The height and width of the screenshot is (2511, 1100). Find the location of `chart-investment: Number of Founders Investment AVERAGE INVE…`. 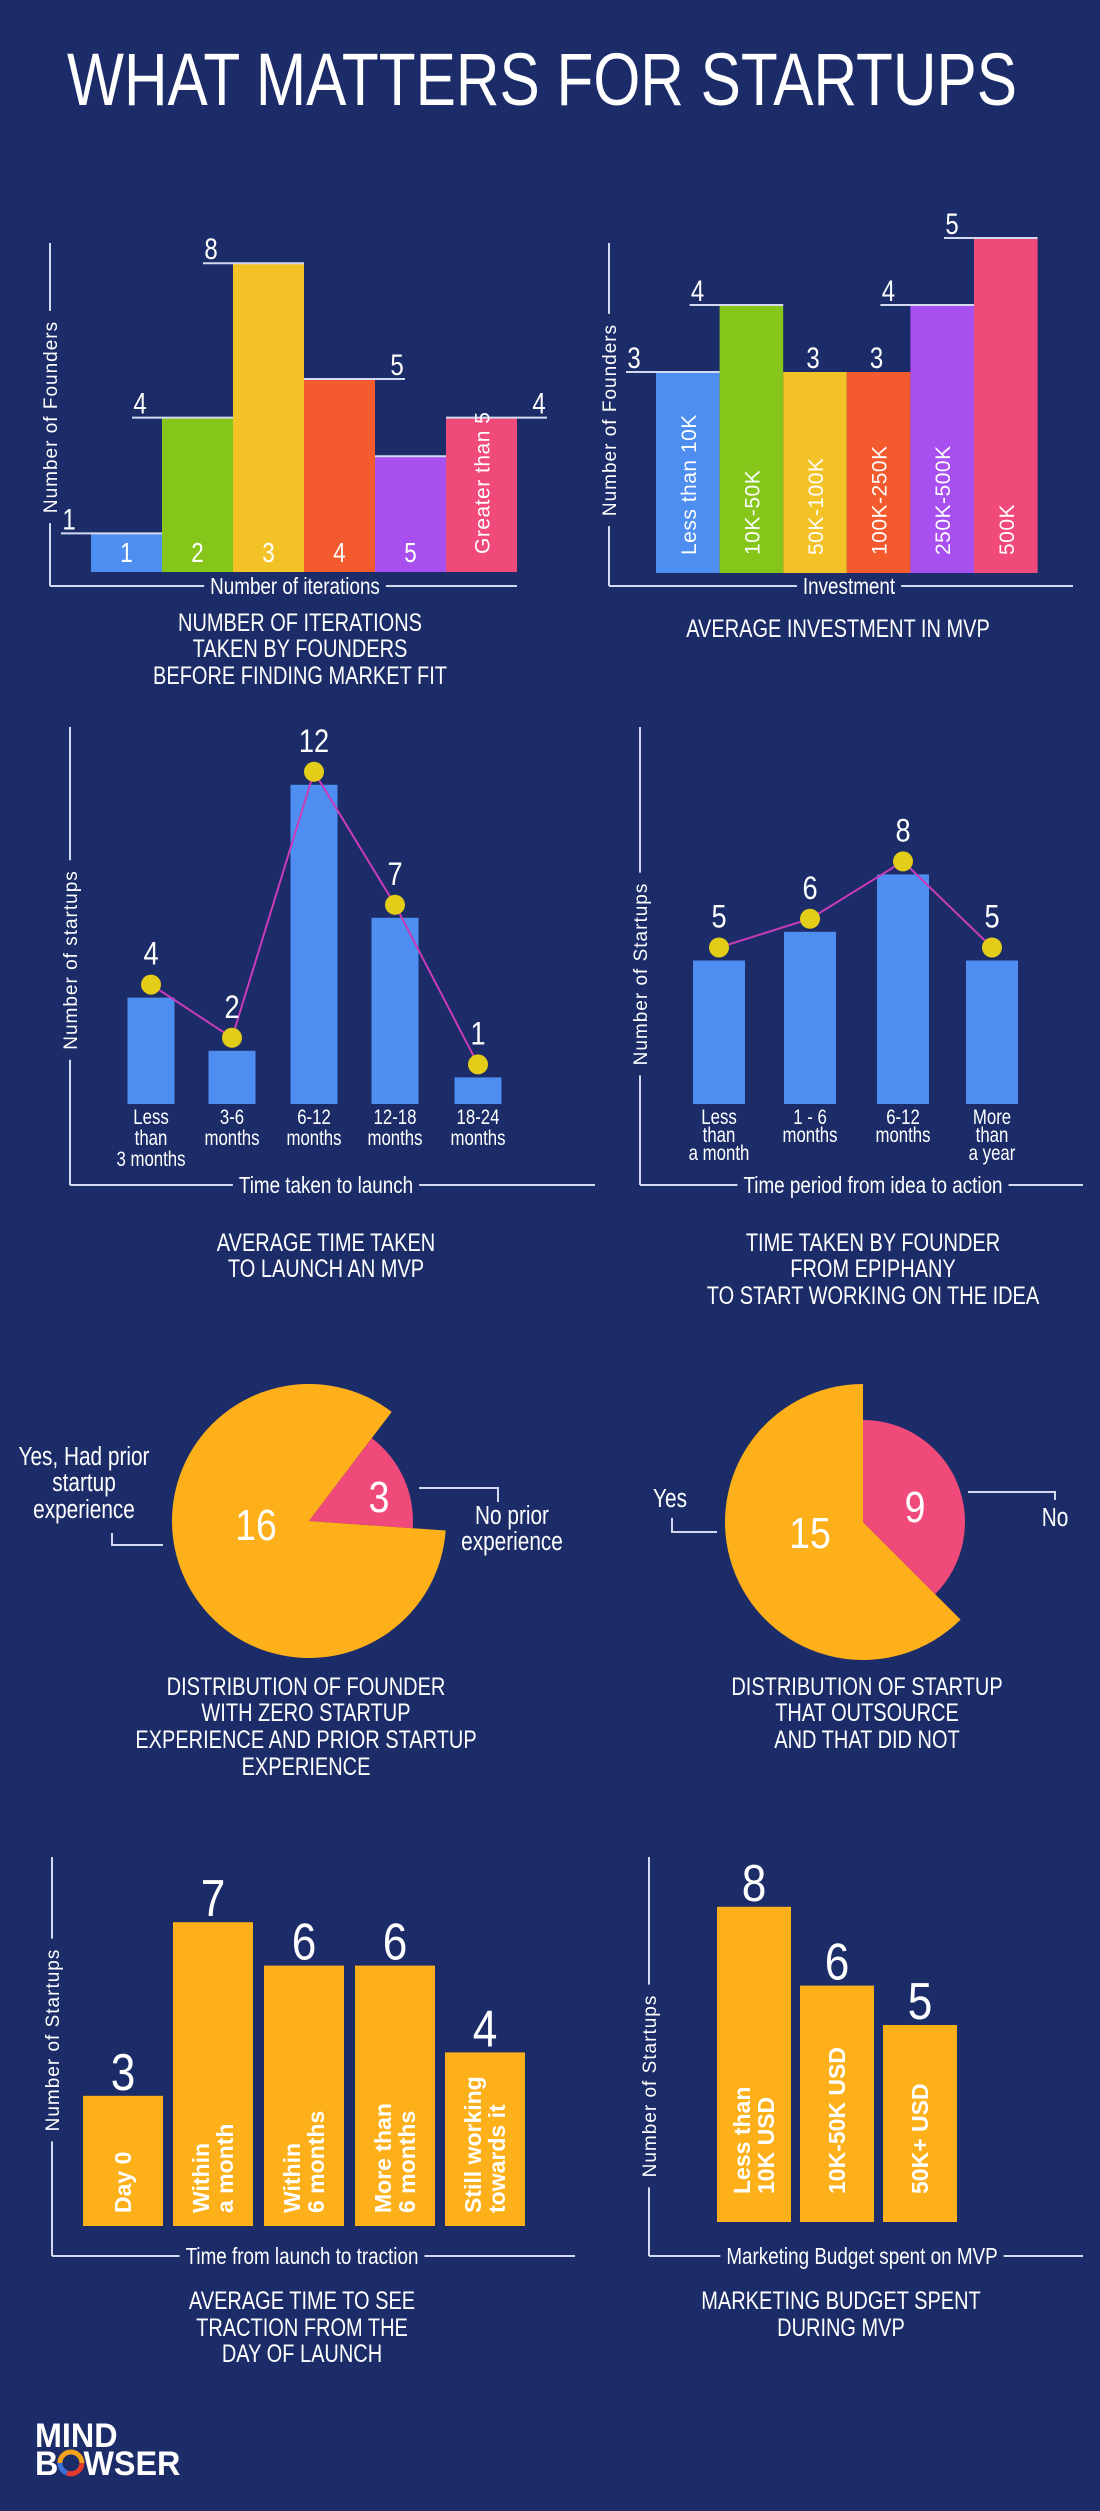

chart-investment: Number of Founders Investment AVERAGE INVE… is located at coordinates (836, 424).